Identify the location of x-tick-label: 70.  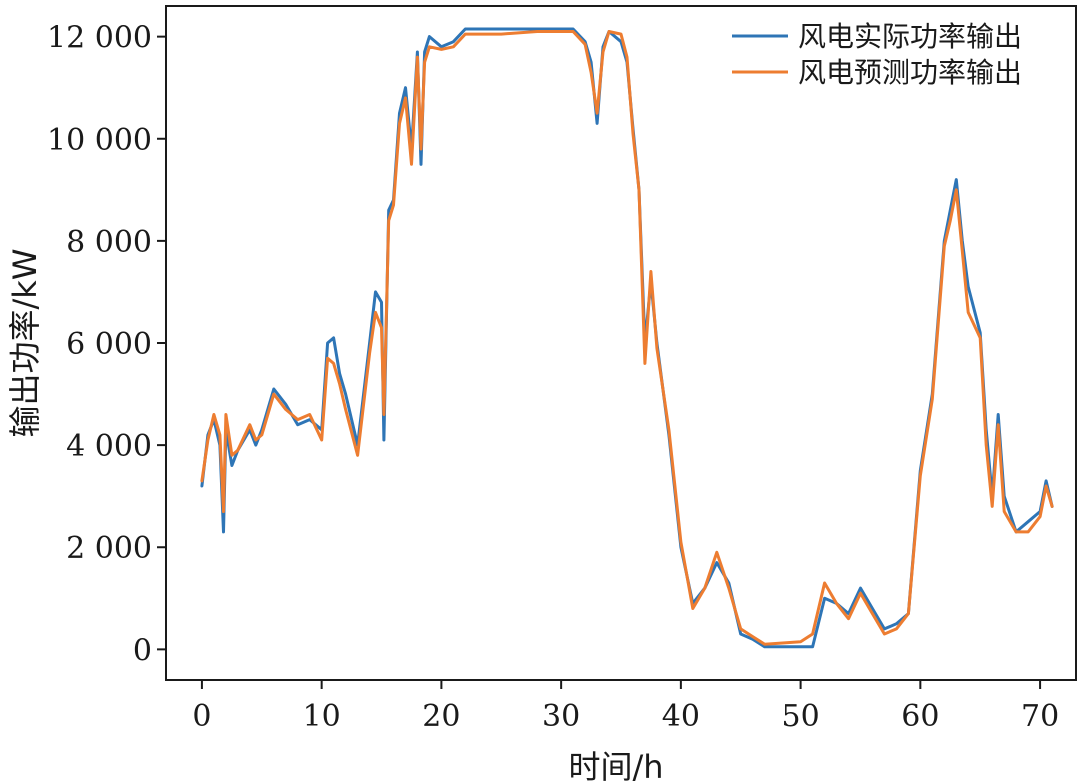
(1040, 716).